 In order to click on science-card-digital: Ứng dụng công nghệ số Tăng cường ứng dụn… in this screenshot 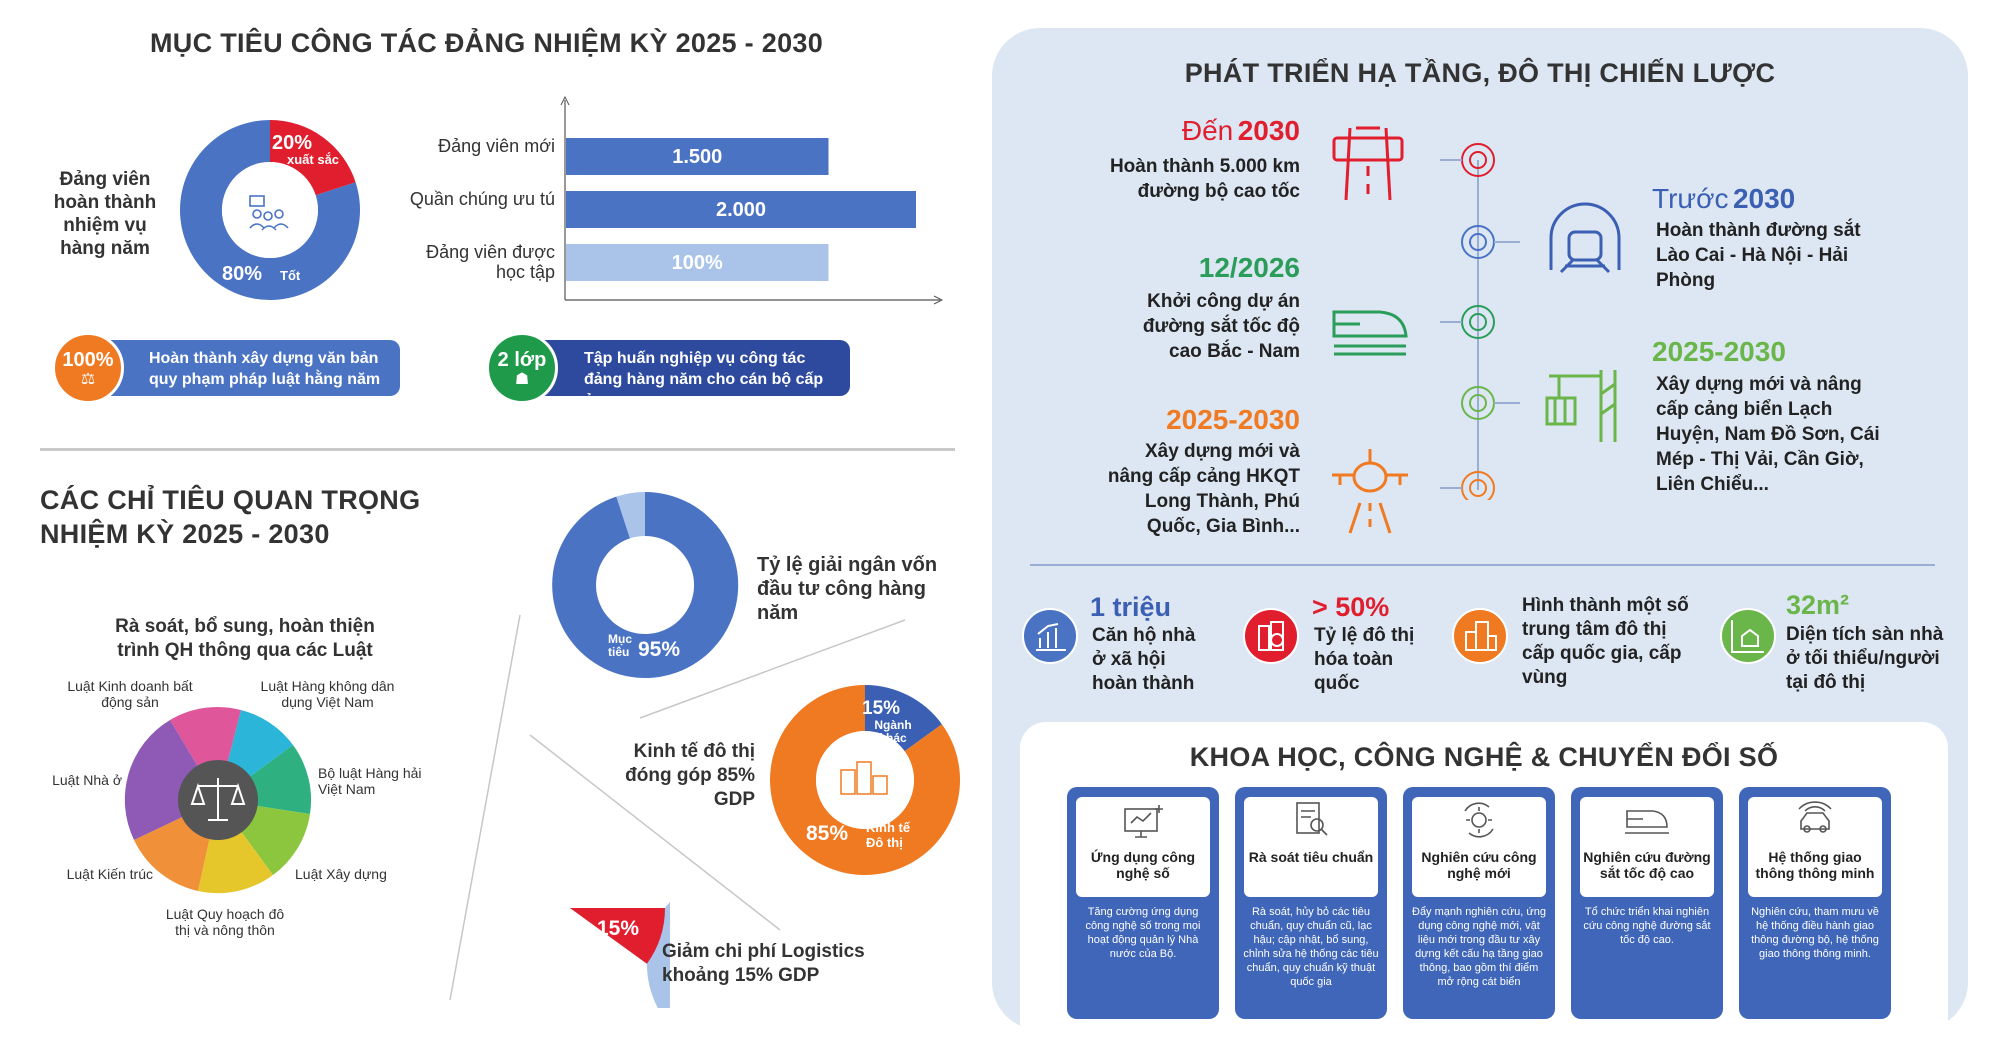, I will do `click(1143, 903)`.